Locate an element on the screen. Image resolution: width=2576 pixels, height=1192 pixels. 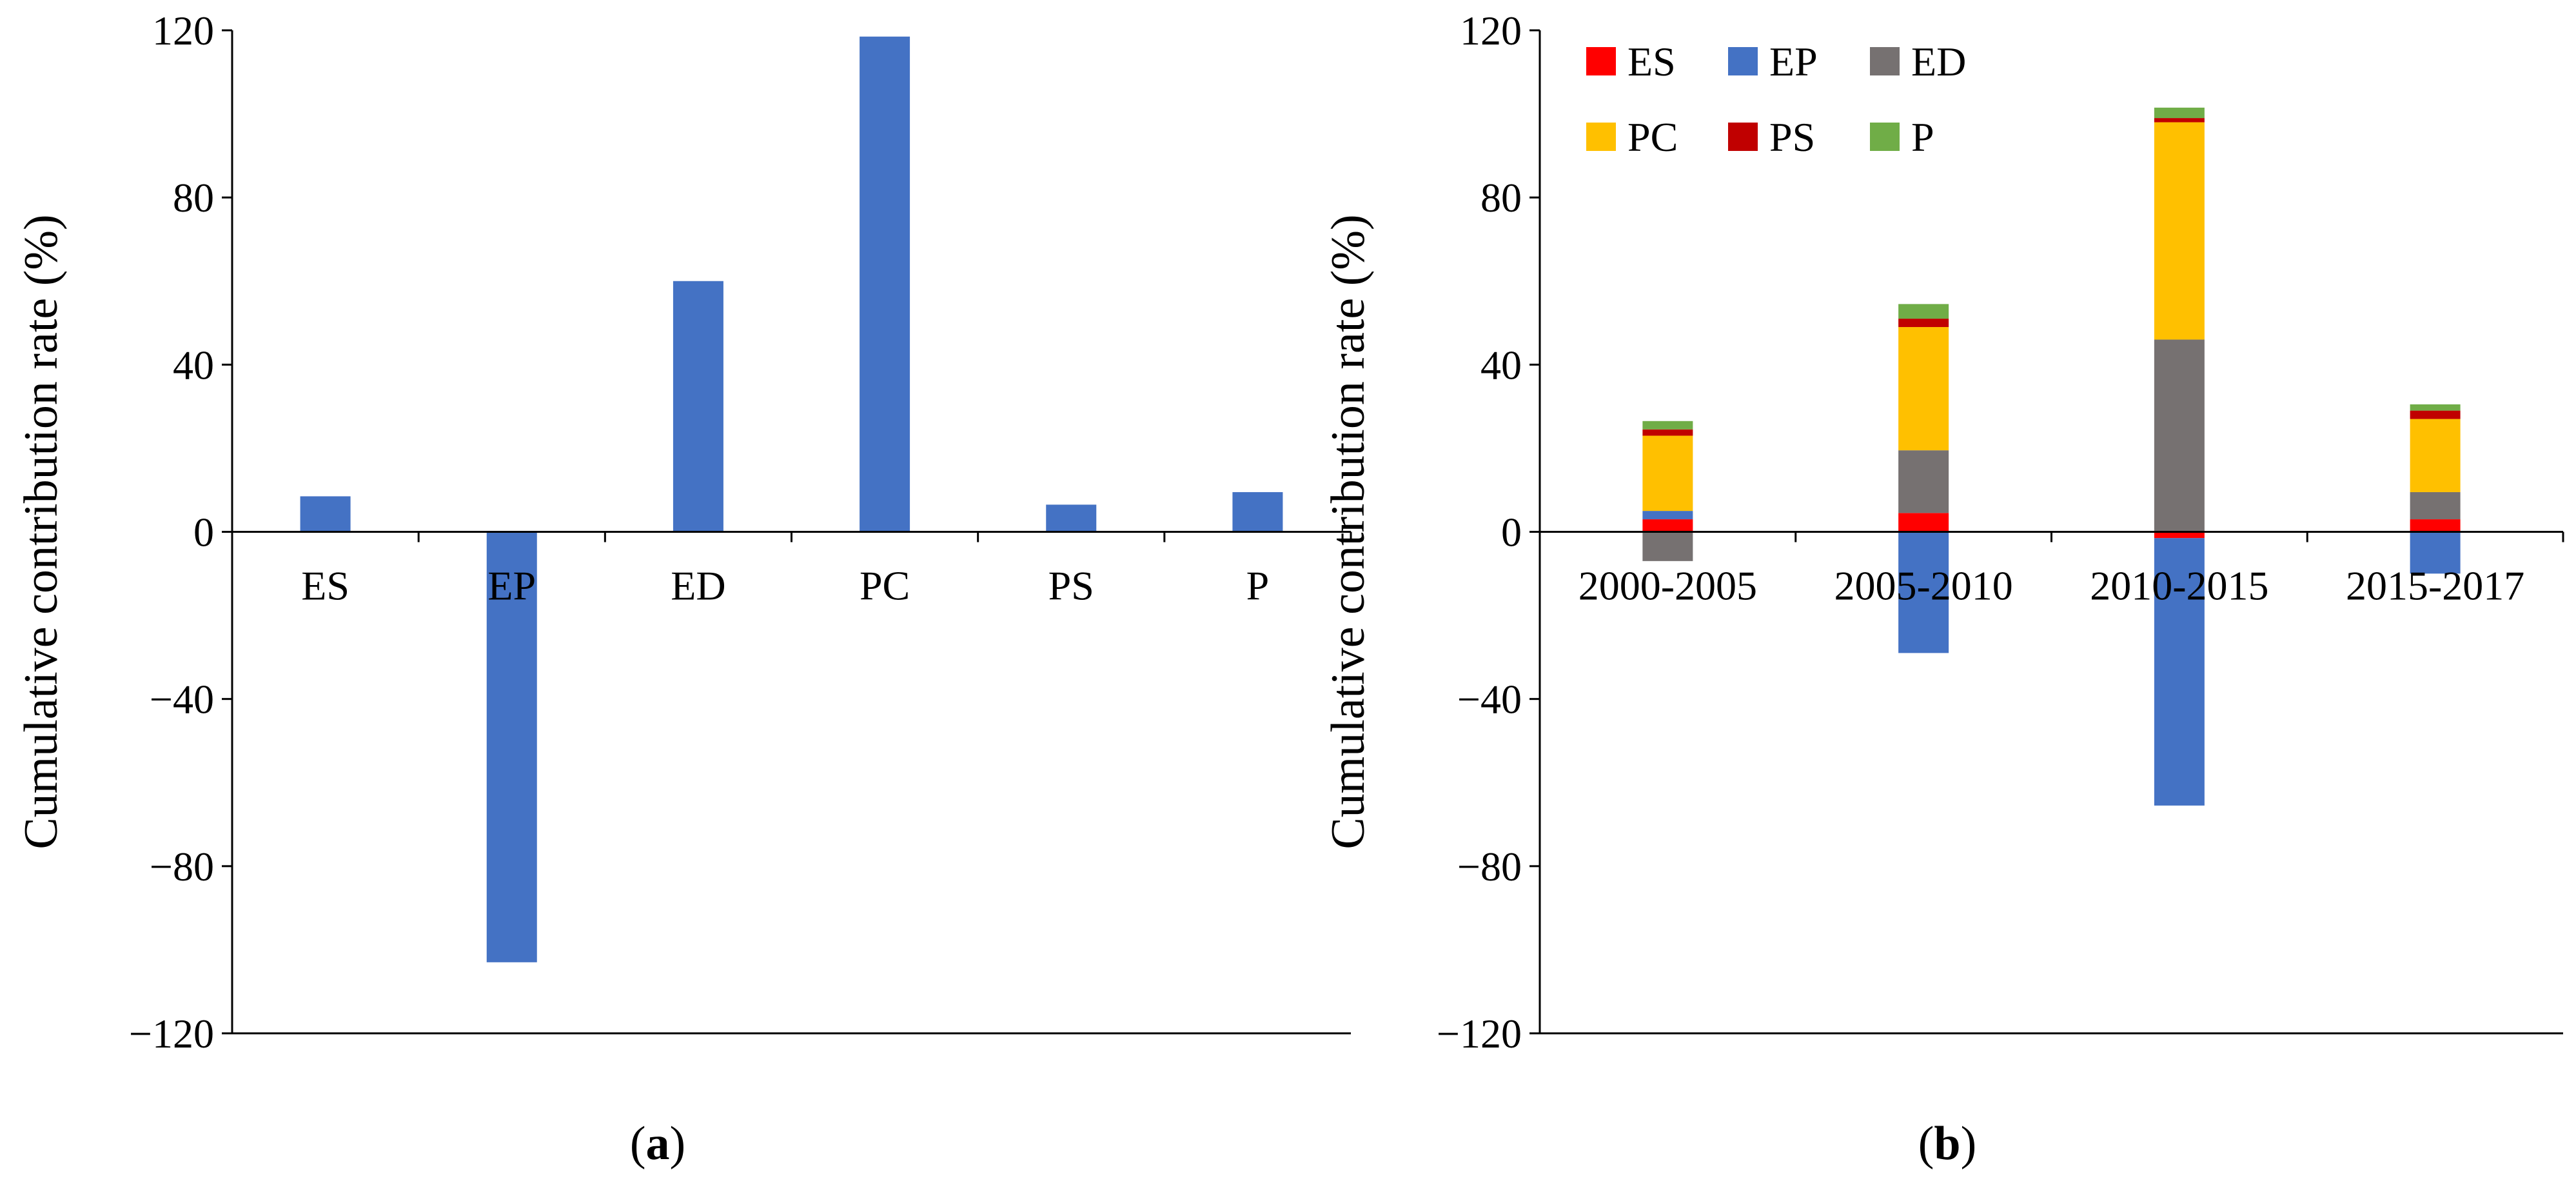
bar-segment-ps-2015-2017 is located at coordinates (2435, 415).